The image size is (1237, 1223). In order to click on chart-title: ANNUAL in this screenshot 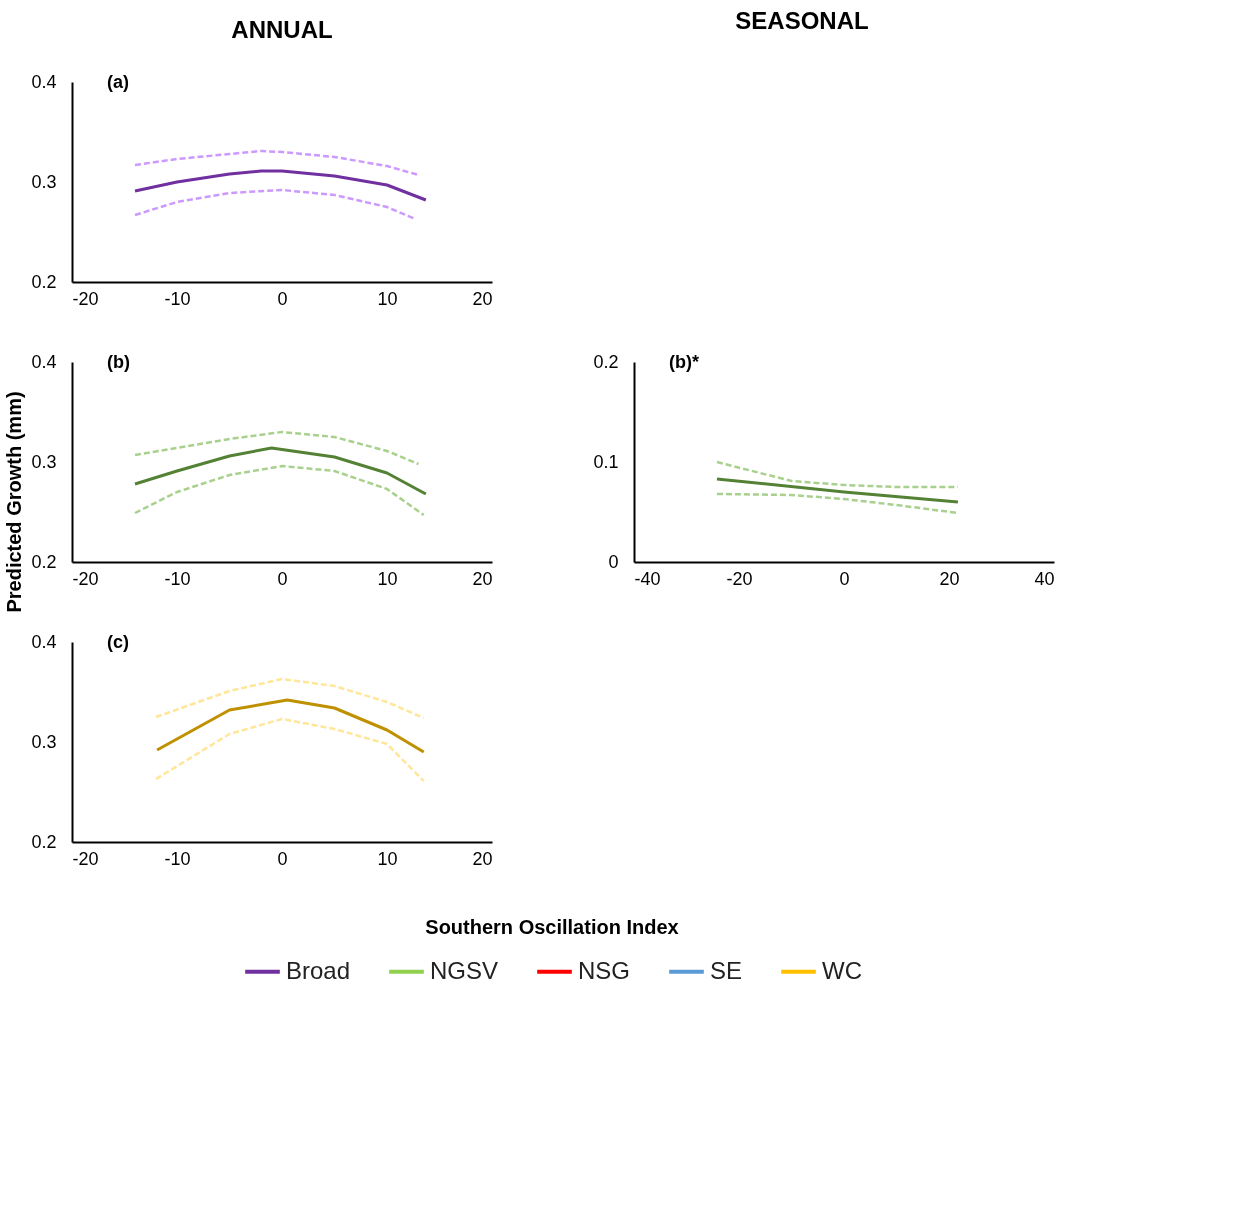, I will do `click(282, 29)`.